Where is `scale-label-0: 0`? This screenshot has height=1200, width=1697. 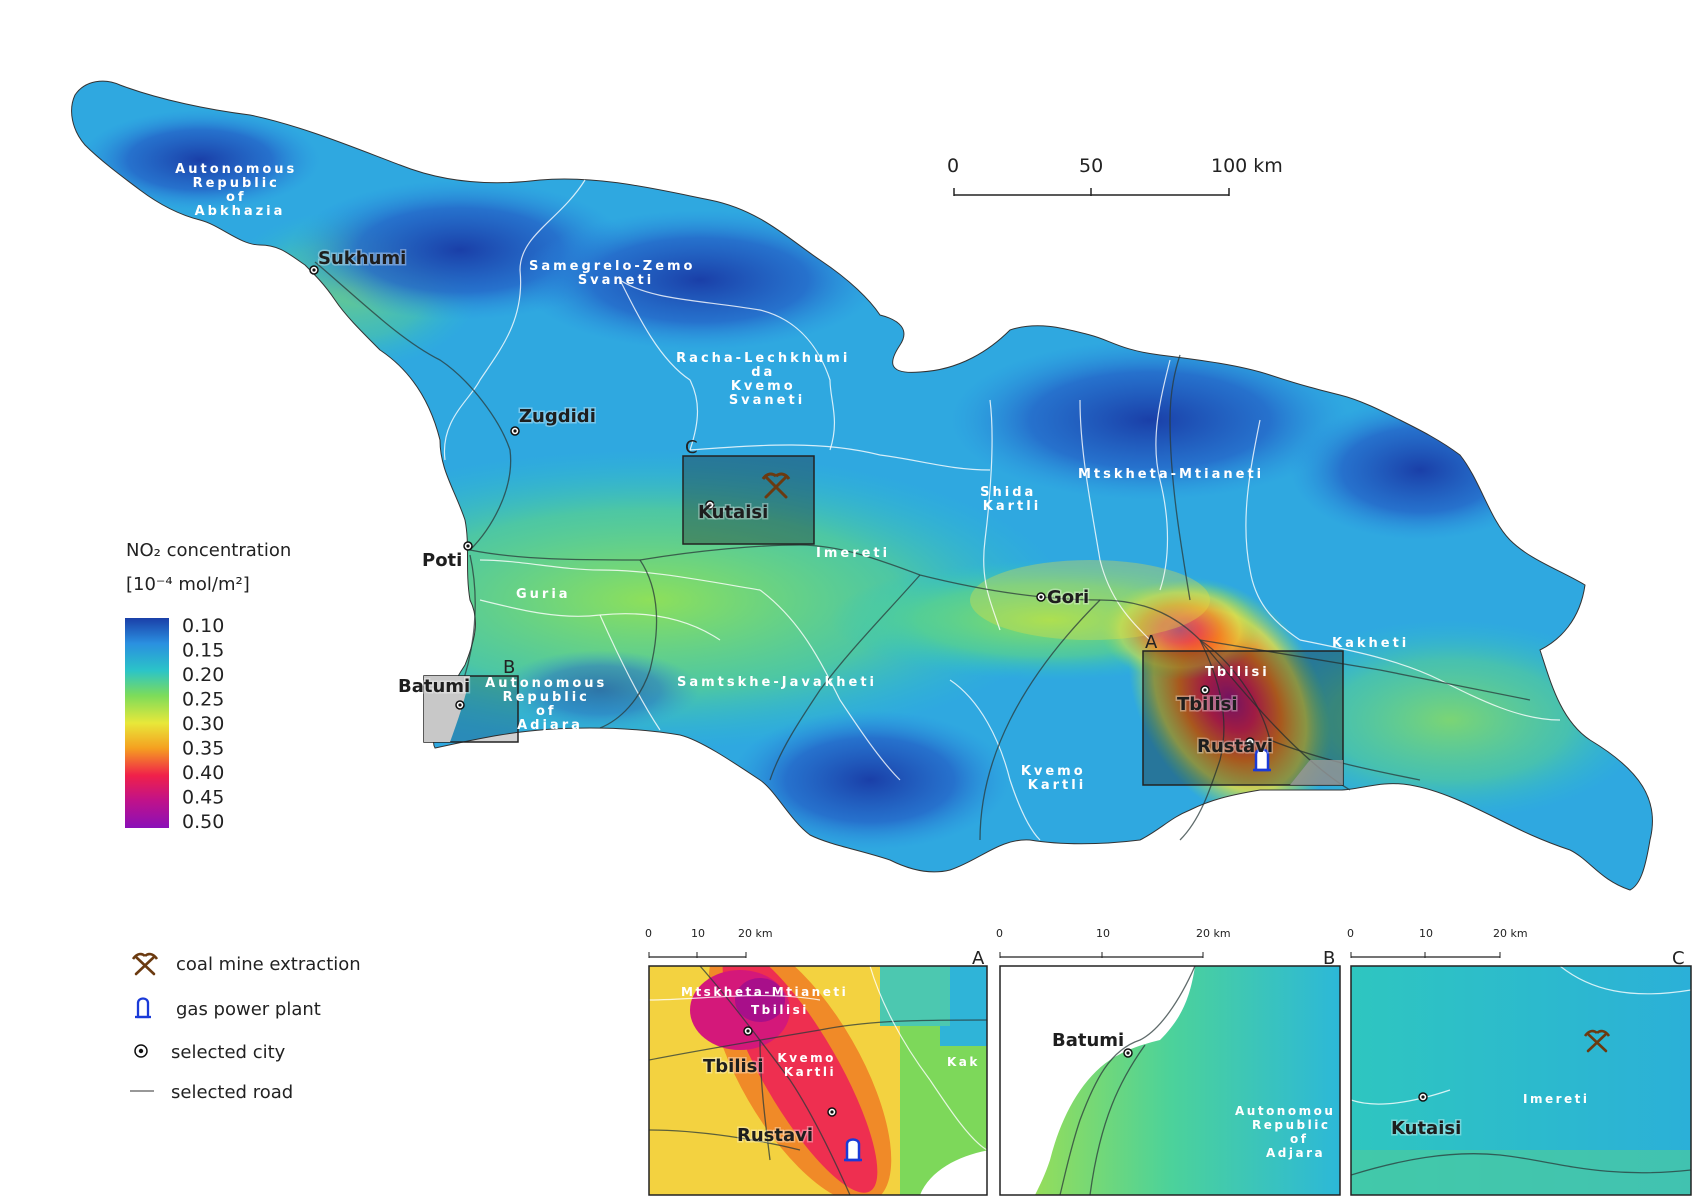 scale-label-0: 0 is located at coordinates (953, 166).